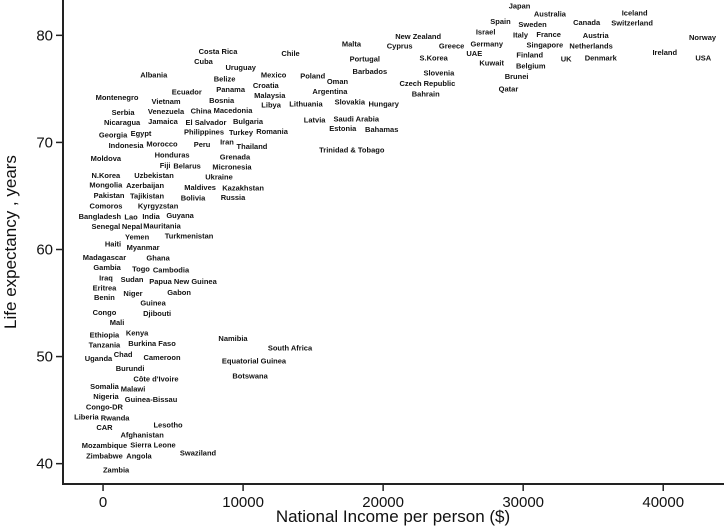 The height and width of the screenshot is (528, 724). Describe the element at coordinates (234, 110) in the screenshot. I see `point-label: Macedonia` at that location.